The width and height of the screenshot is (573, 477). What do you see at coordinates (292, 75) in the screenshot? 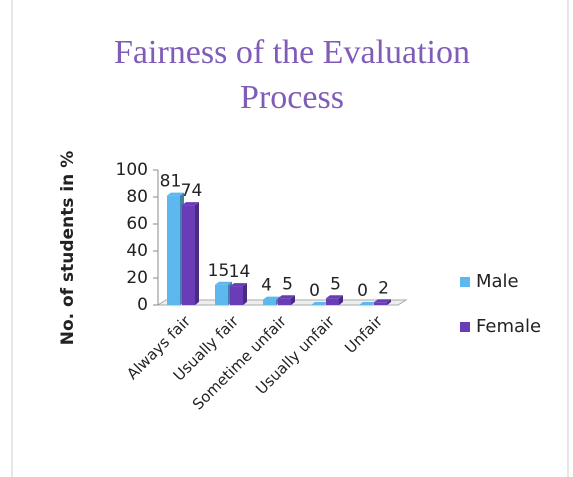
I see `chart-title: Fairness of the Evaluation Process` at bounding box center [292, 75].